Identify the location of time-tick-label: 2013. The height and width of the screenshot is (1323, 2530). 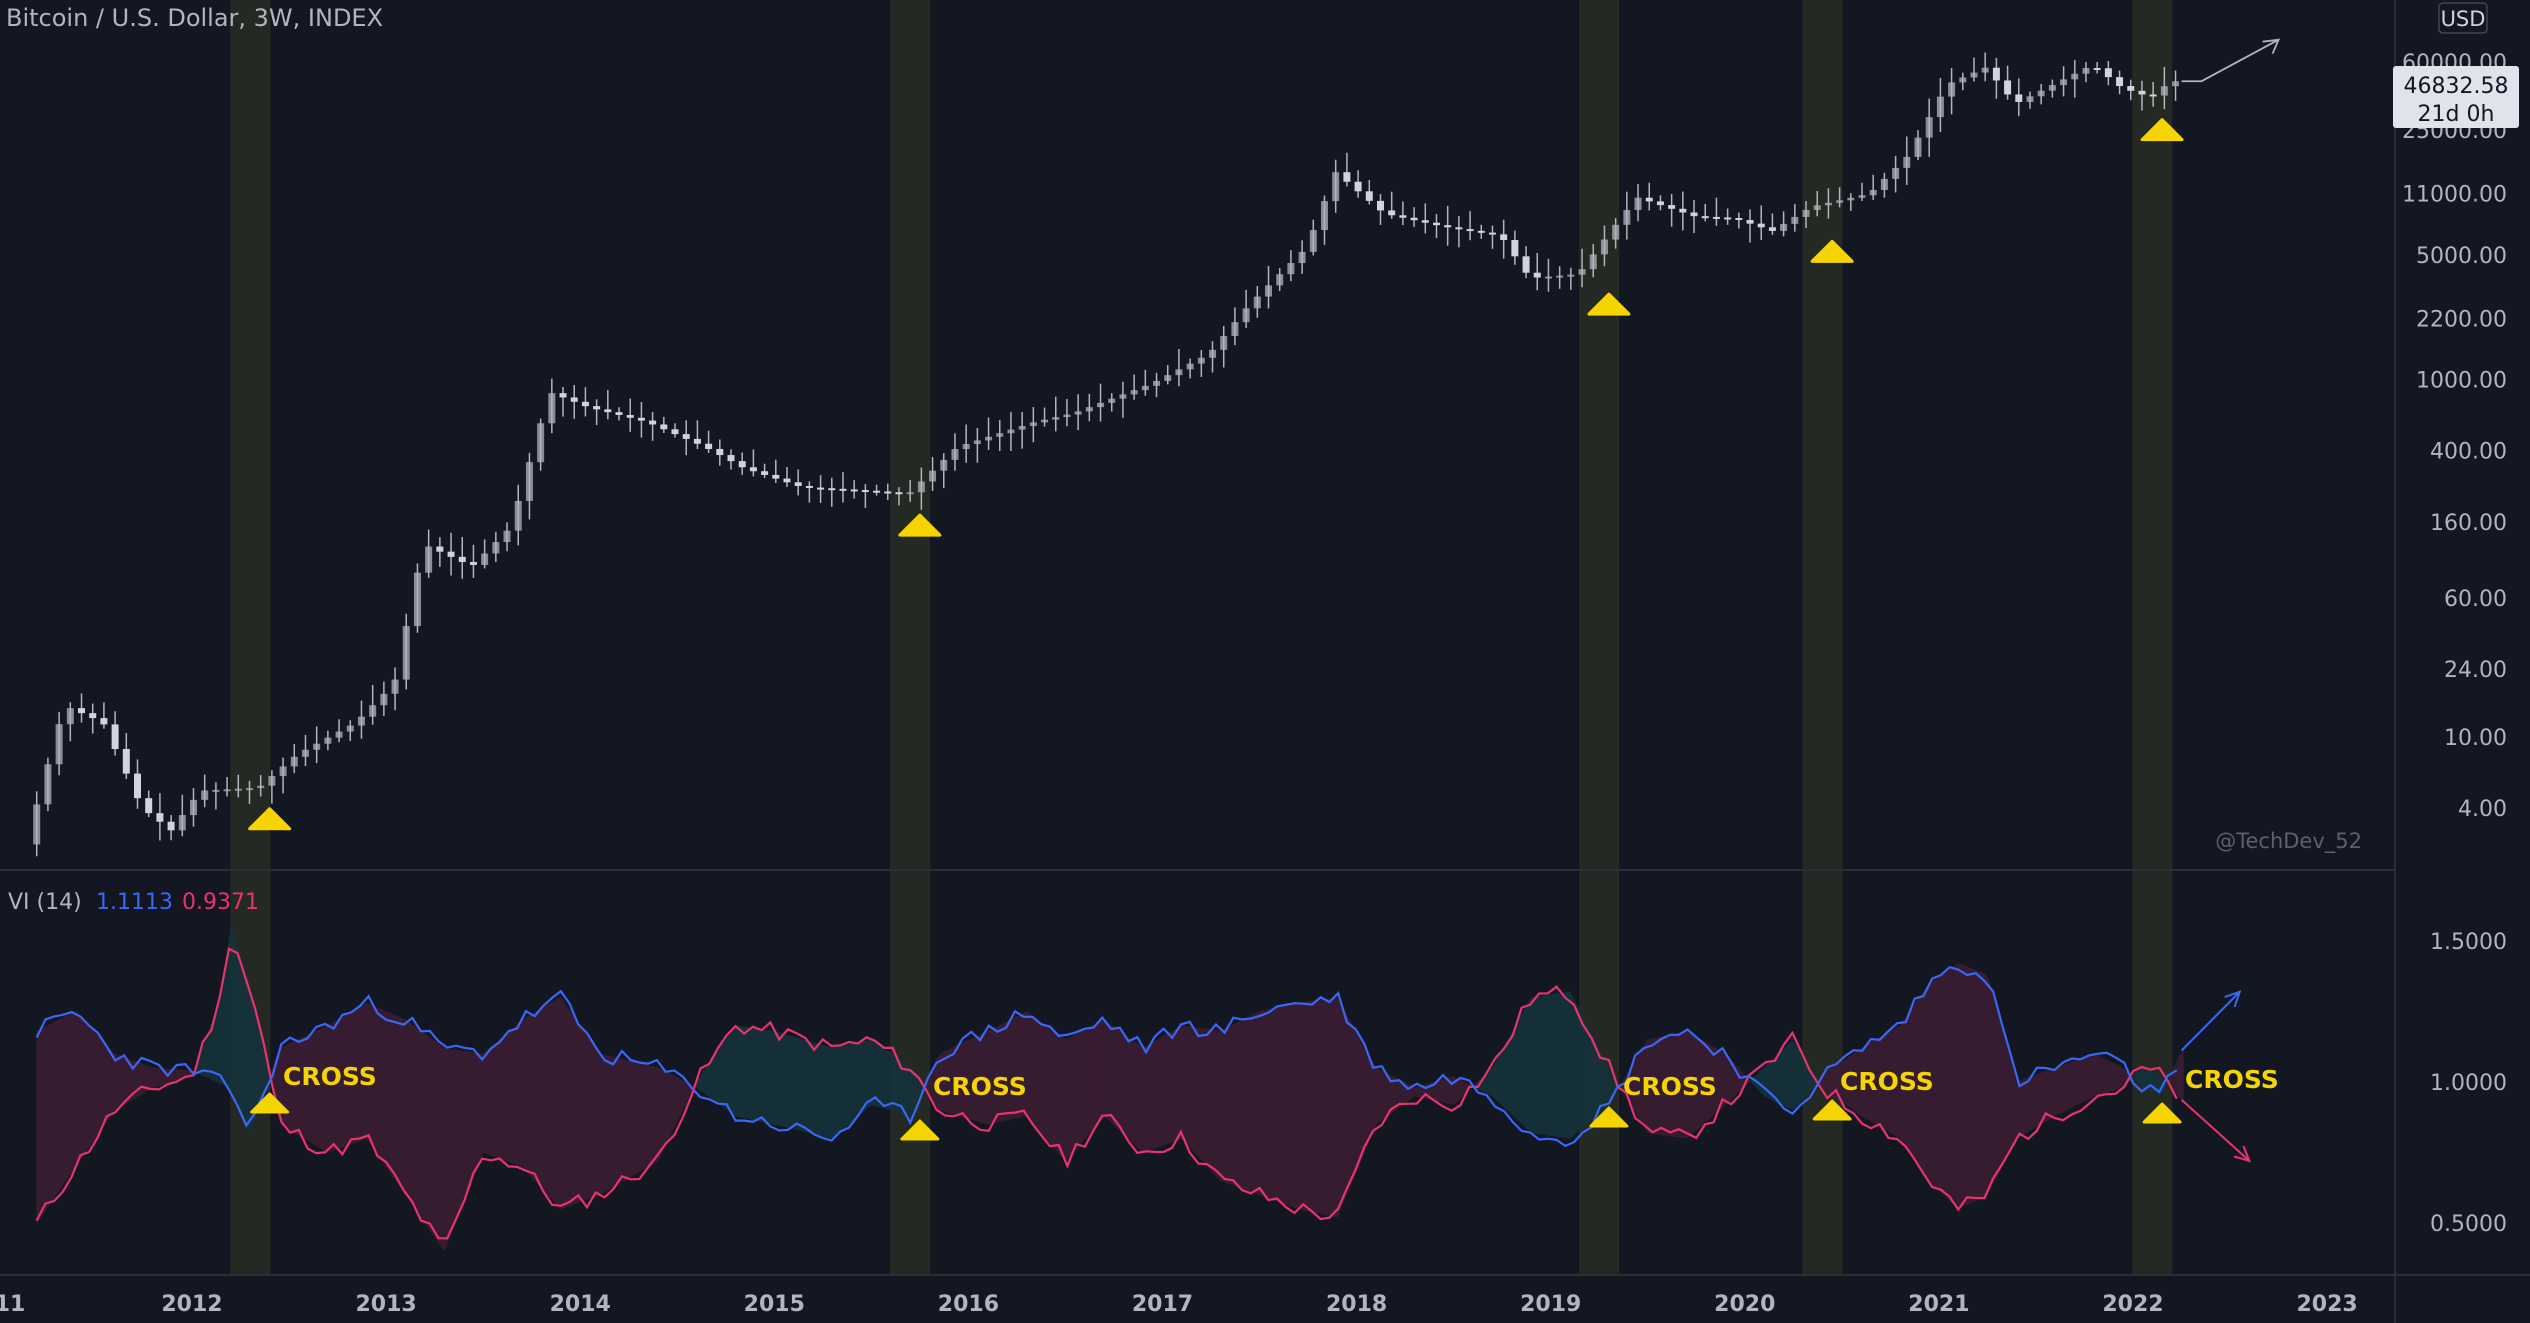
(385, 1304).